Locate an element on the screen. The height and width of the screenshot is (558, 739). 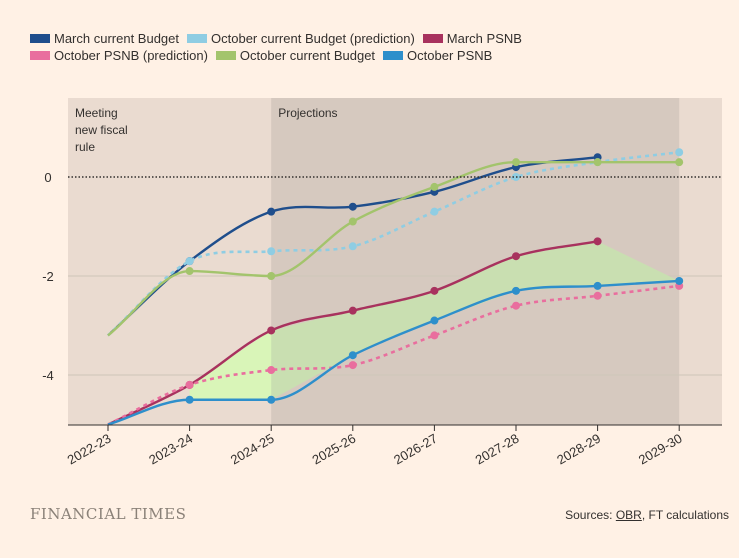
x-tick-label: 2023-24 is located at coordinates (170, 449).